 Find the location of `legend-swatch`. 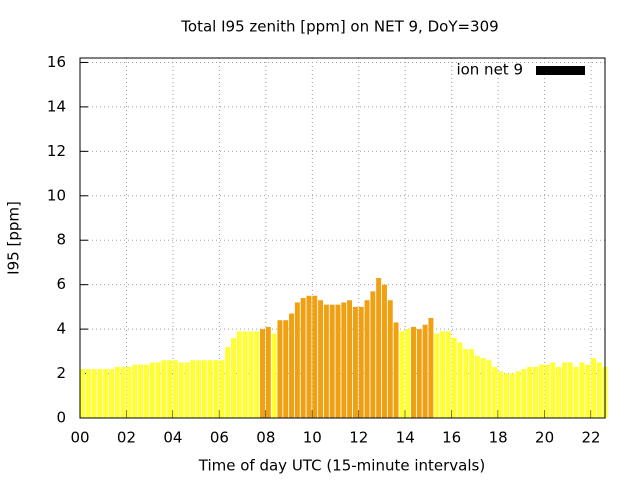

legend-swatch is located at coordinates (560, 70).